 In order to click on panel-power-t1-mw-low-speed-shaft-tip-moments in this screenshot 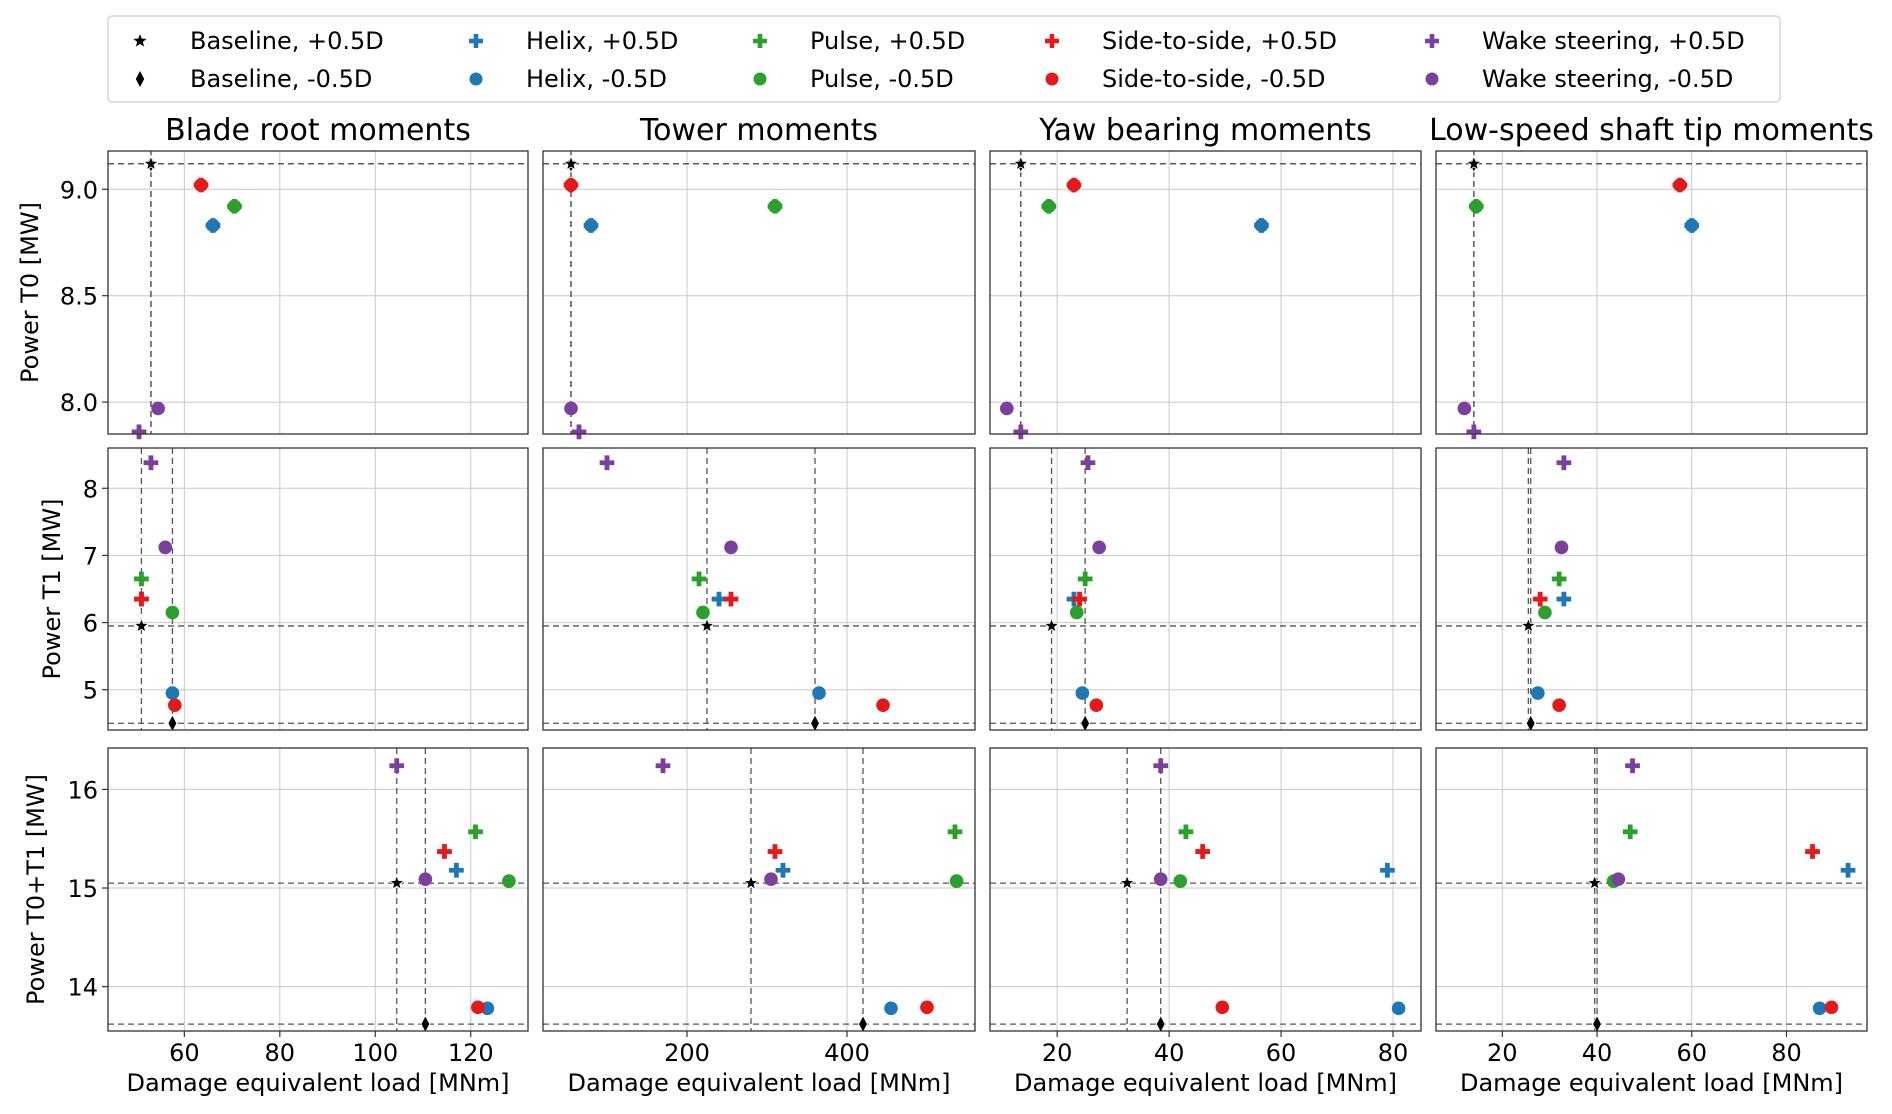, I will do `click(1651, 590)`.